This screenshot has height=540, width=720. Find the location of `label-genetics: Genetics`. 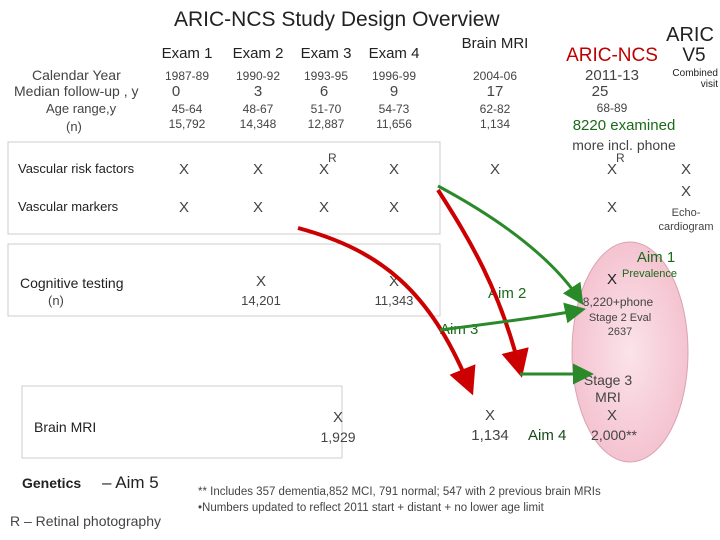

label-genetics: Genetics is located at coordinates (52, 483).